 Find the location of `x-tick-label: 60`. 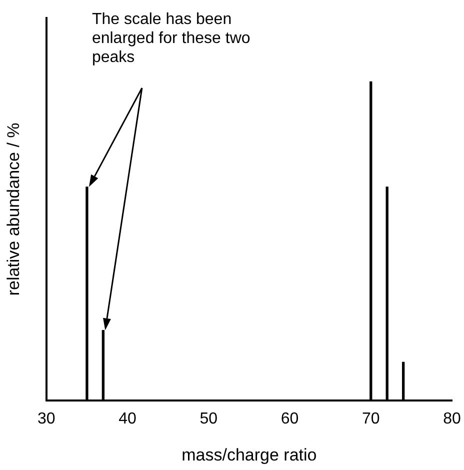

x-tick-label: 60 is located at coordinates (289, 419).